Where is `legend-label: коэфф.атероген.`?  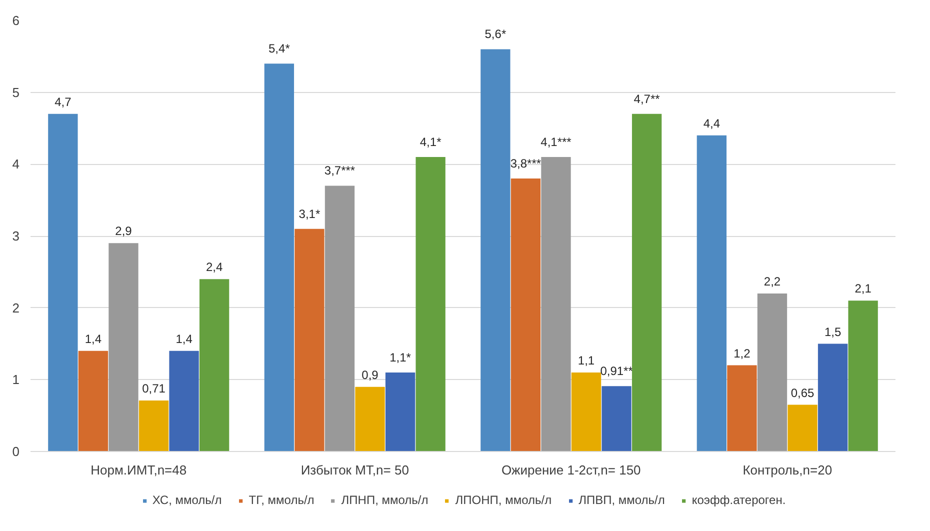 legend-label: коэфф.атероген. is located at coordinates (739, 500).